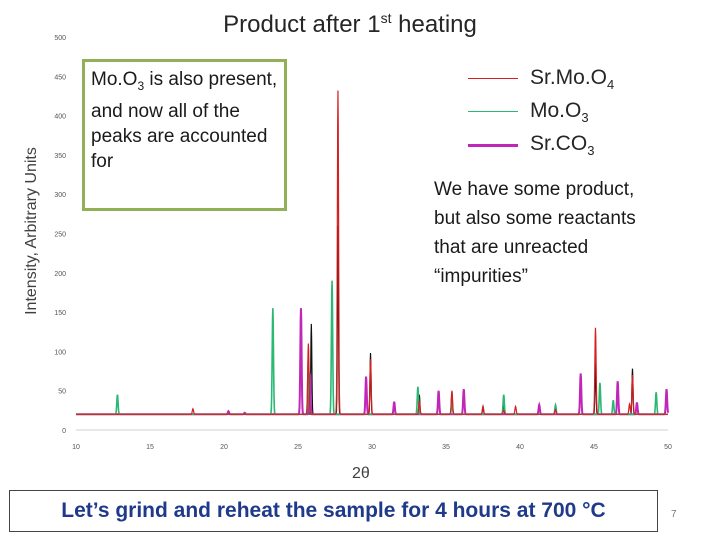 This screenshot has width=720, height=540. What do you see at coordinates (60, 235) in the screenshot?
I see `y-tick-label: 250` at bounding box center [60, 235].